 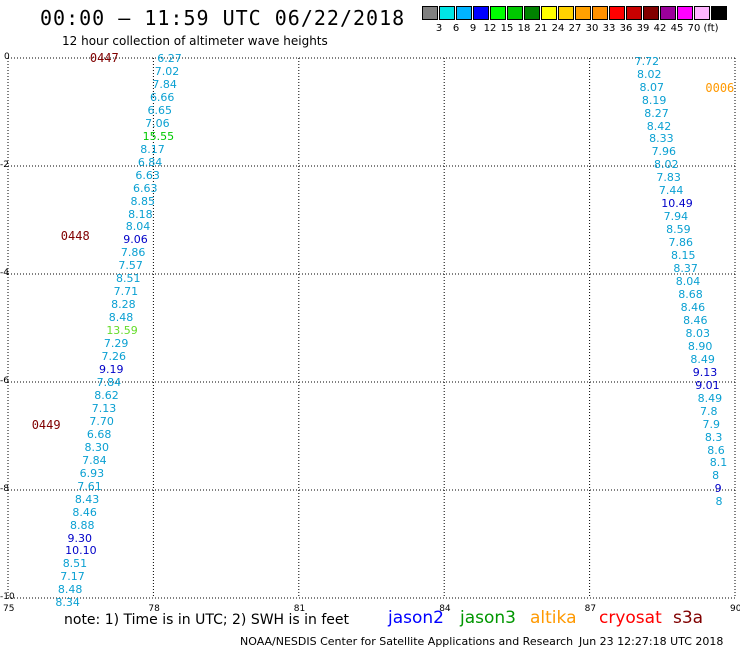 What do you see at coordinates (46, 425) in the screenshot?
I see `pass-time-label: 0449` at bounding box center [46, 425].